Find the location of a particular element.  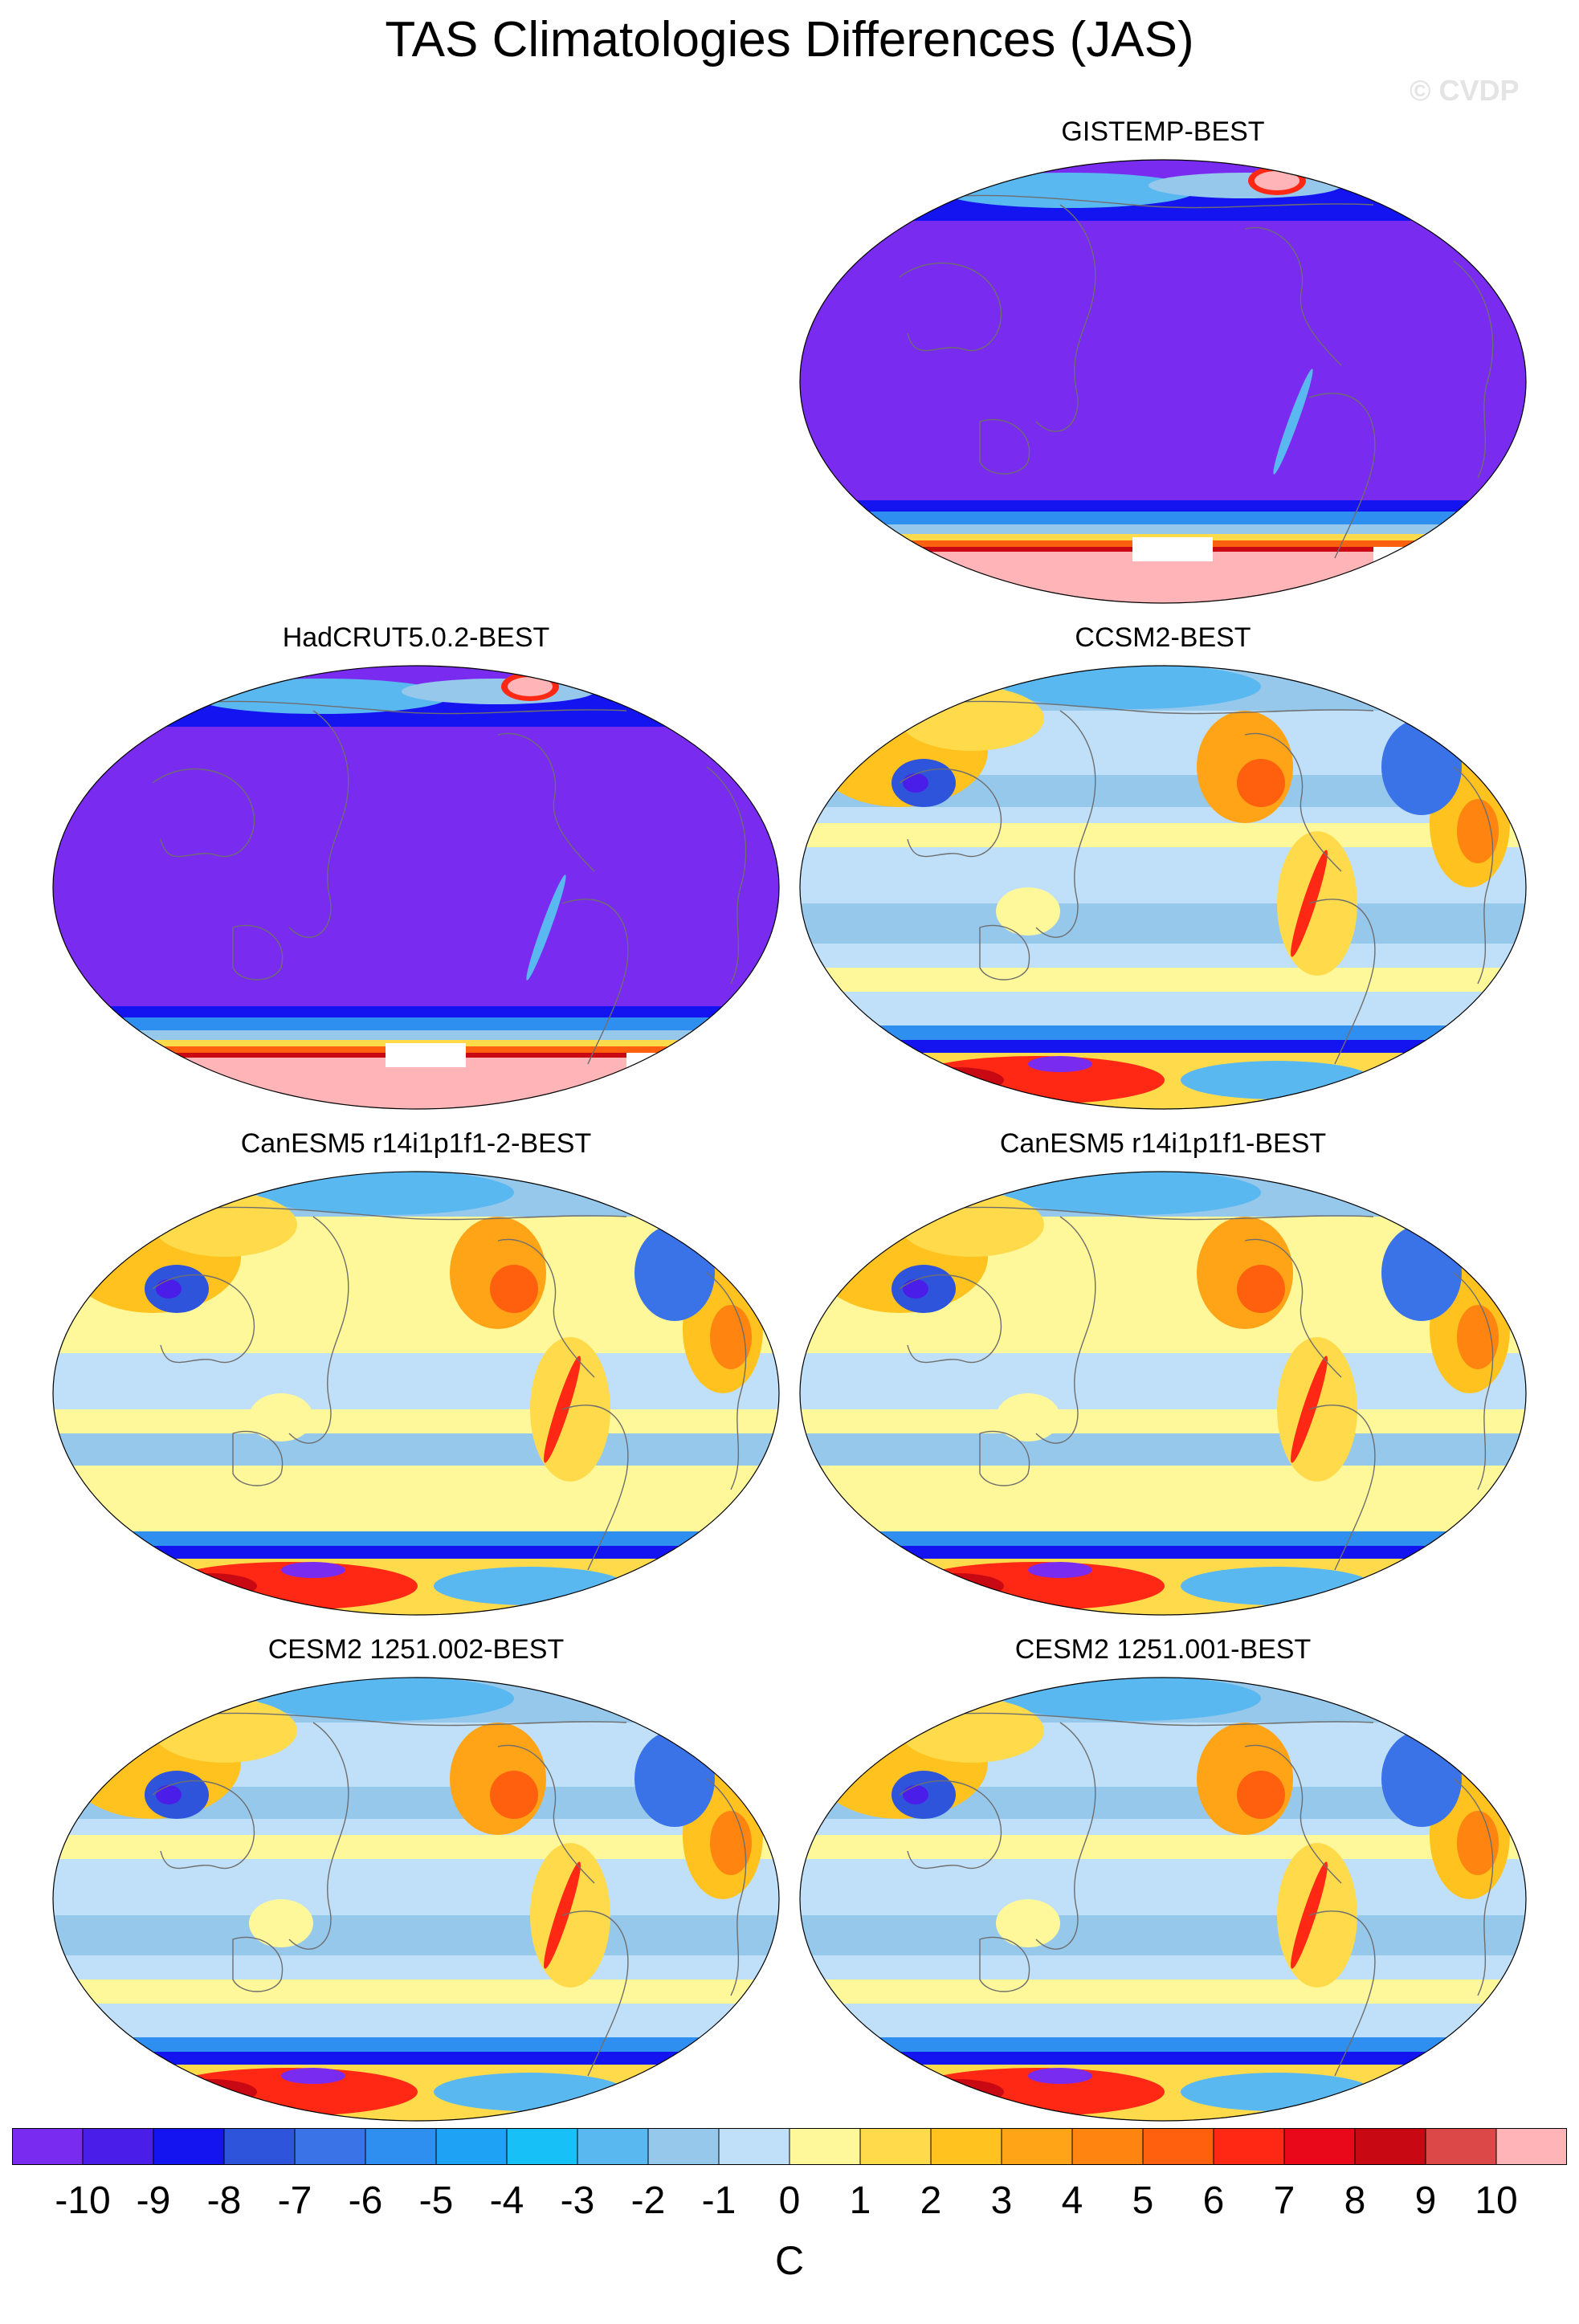

subtropical-band is located at coordinates (1163, 1381).